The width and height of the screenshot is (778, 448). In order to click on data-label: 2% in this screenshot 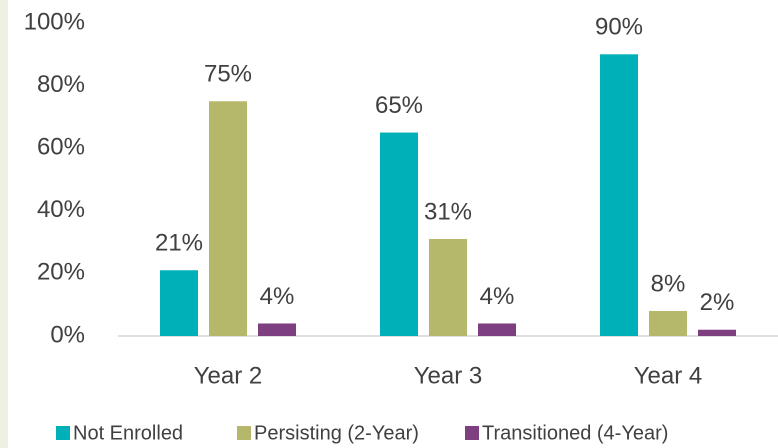, I will do `click(717, 302)`.